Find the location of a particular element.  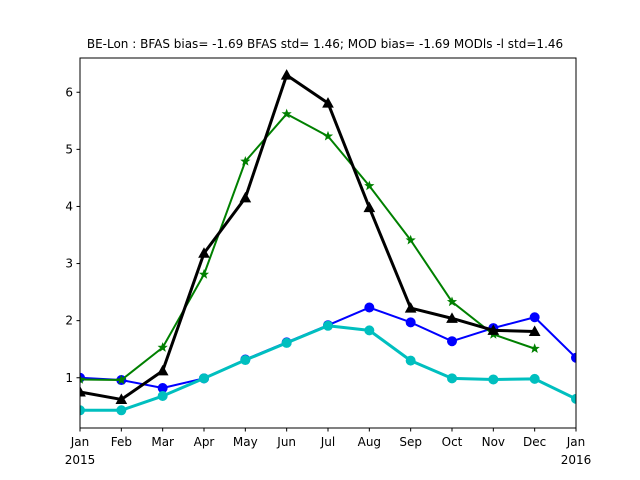

x-tick-label: Dec is located at coordinates (534, 442).